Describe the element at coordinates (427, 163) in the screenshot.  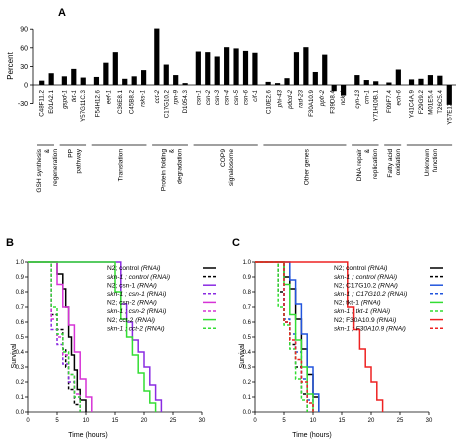
I see `group-label-unknown-function: Unknown` at that location.